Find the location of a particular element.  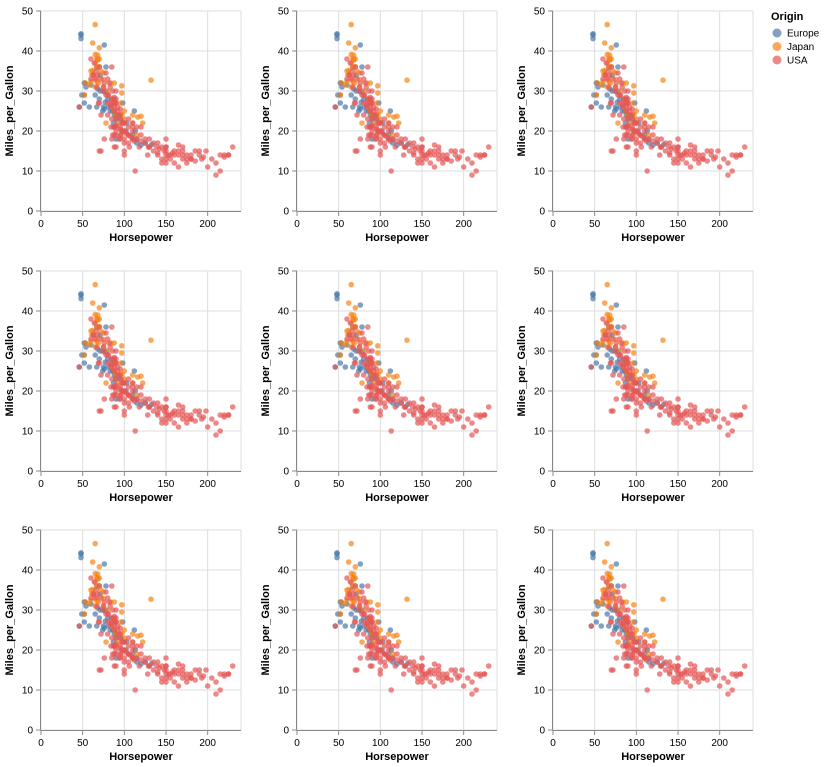

y-tick-label: 10 is located at coordinates (284, 691).